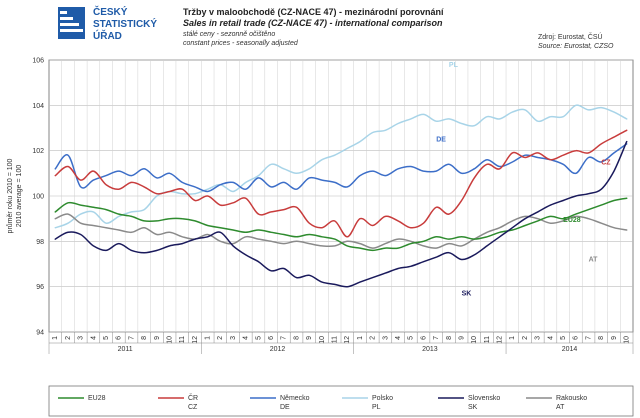 This screenshot has height=418, width=640. What do you see at coordinates (382, 398) in the screenshot?
I see `legend-label: Polsko` at bounding box center [382, 398].